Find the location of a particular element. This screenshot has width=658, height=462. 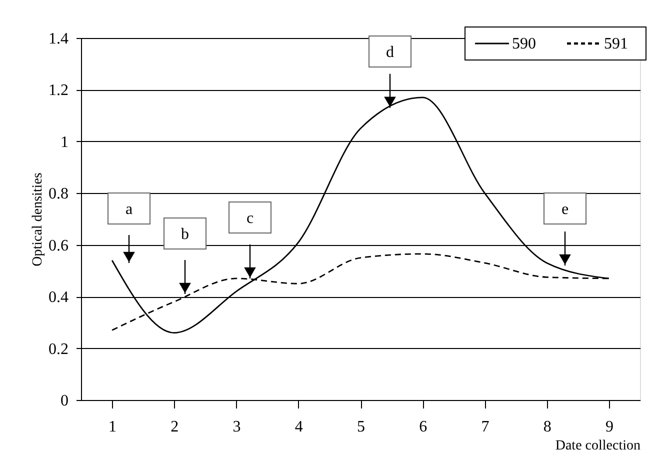

x-tick-label: 6 is located at coordinates (423, 427).